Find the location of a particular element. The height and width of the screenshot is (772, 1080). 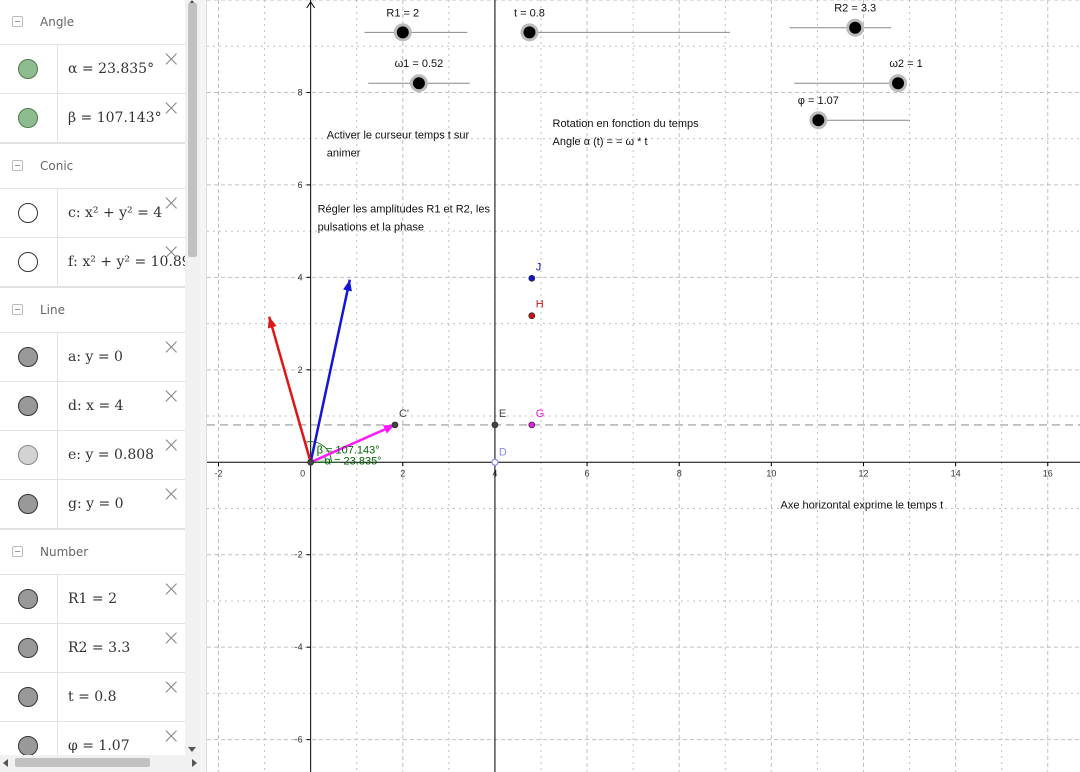

algebra-expression: t = 0.8 is located at coordinates (92, 697).